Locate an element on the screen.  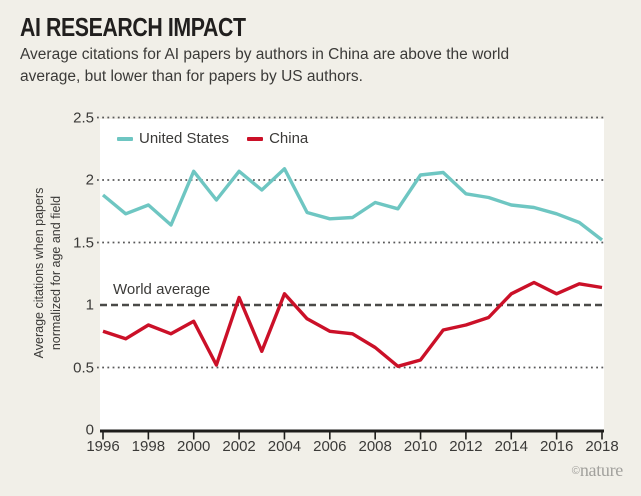
y-tick-label: 0 is located at coordinates (89, 430).